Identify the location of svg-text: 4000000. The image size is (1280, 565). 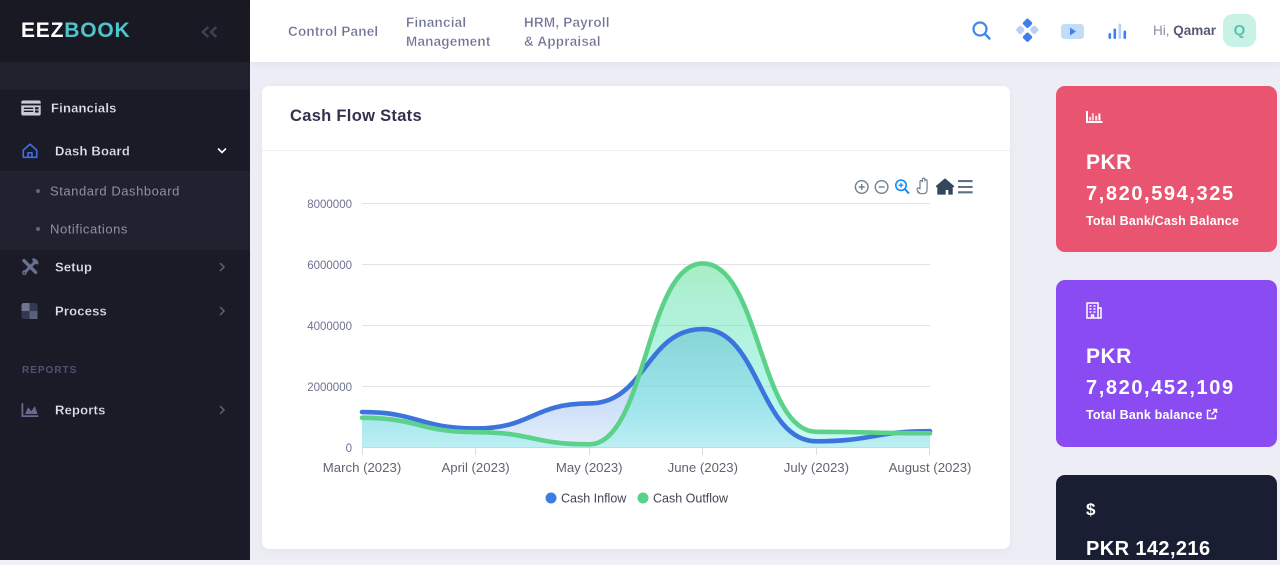
(329, 327).